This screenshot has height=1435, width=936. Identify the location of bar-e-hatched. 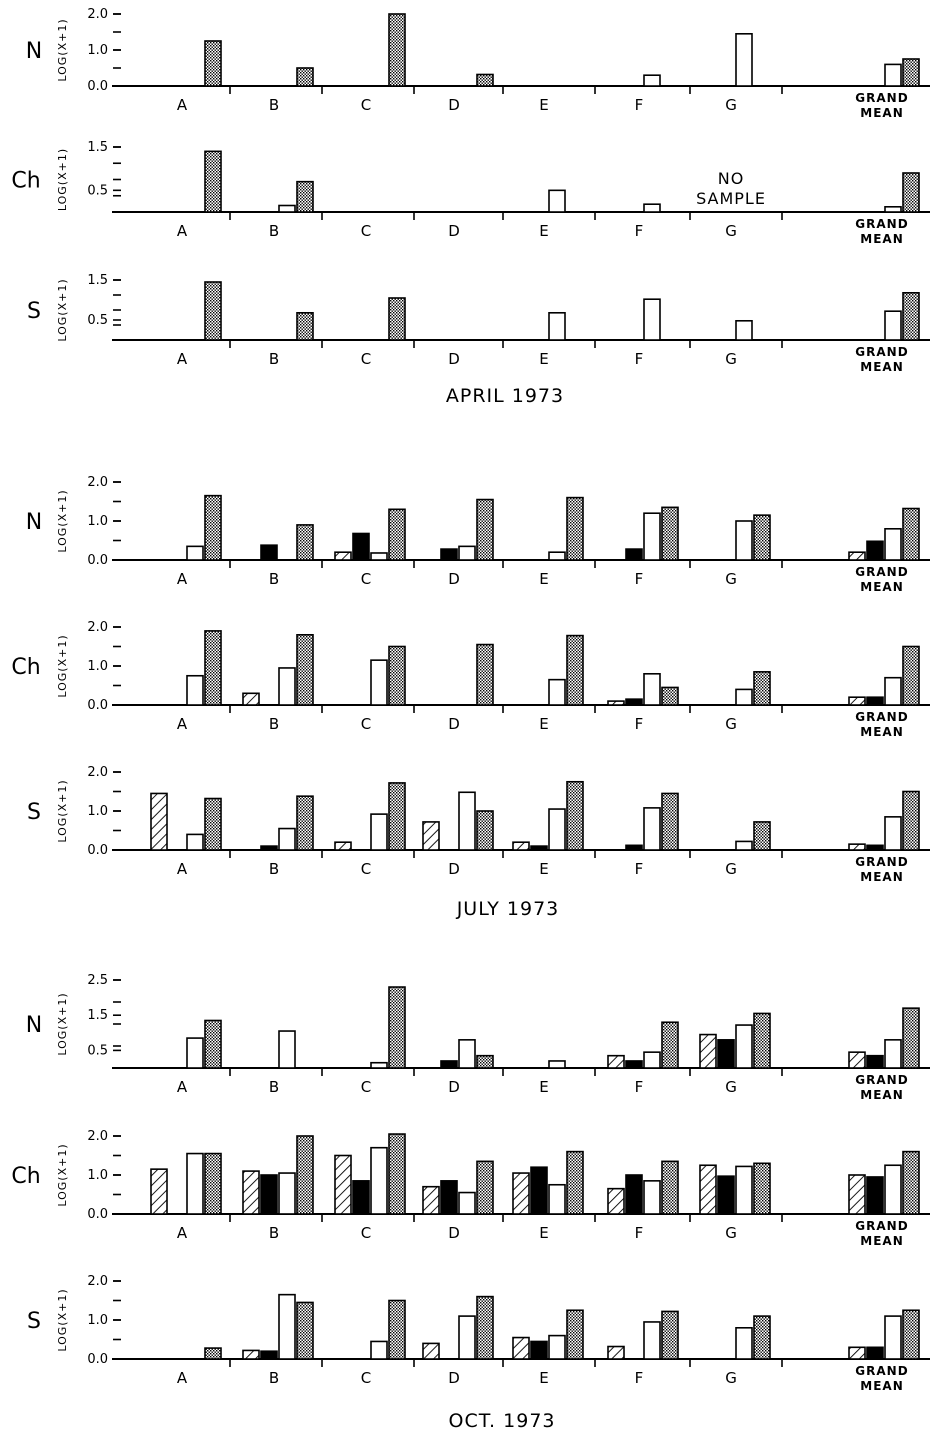
(521, 1193).